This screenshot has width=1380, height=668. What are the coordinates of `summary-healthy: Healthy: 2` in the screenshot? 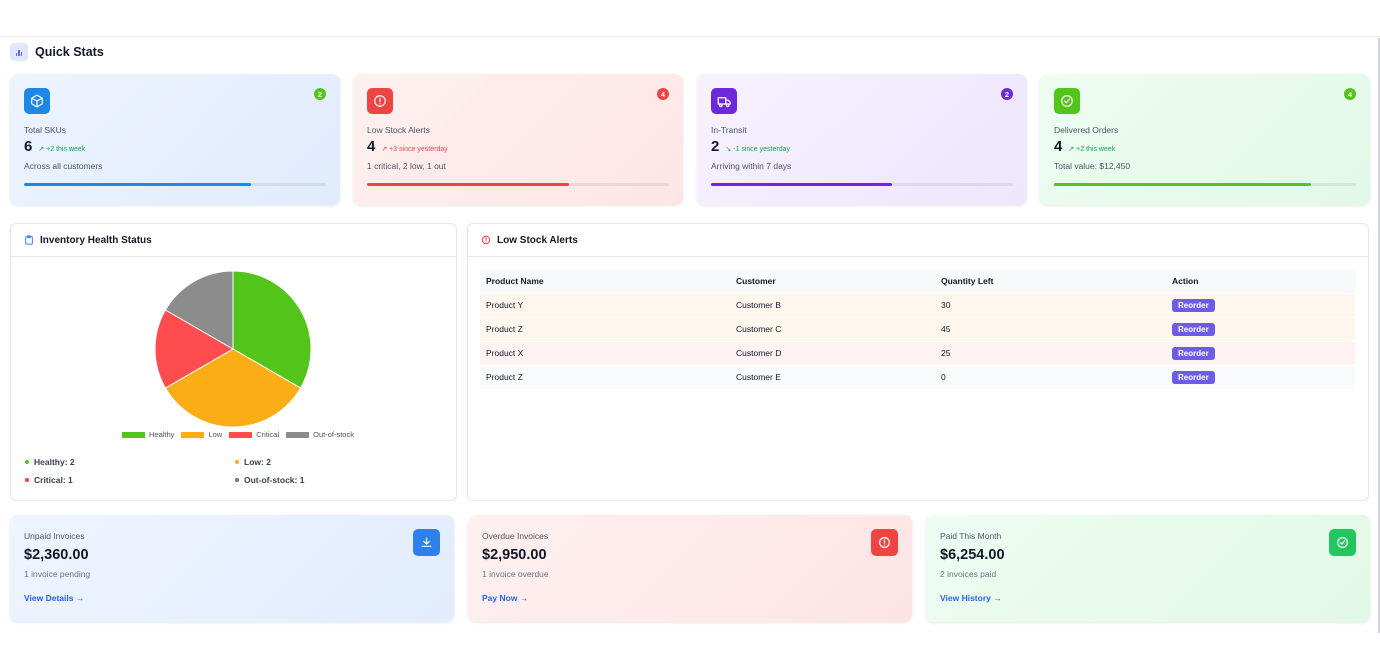 It's located at (50, 462).